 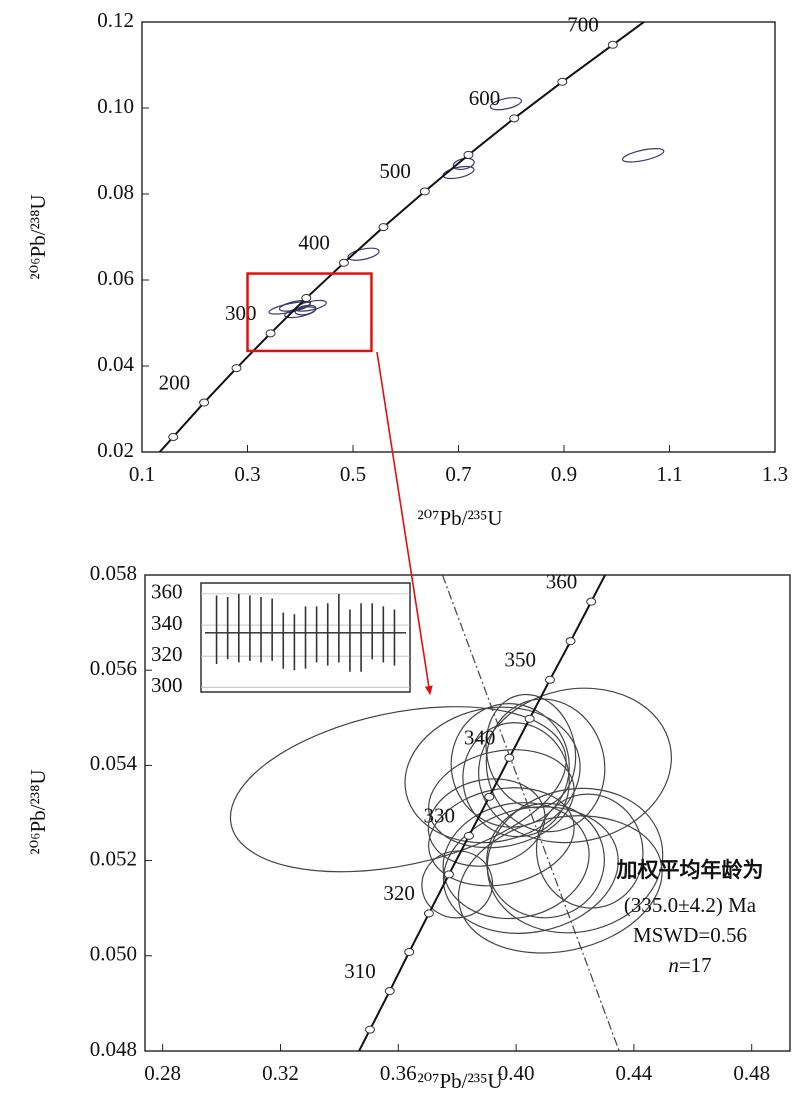 What do you see at coordinates (114, 763) in the screenshot?
I see `y-tick-label: 0.054` at bounding box center [114, 763].